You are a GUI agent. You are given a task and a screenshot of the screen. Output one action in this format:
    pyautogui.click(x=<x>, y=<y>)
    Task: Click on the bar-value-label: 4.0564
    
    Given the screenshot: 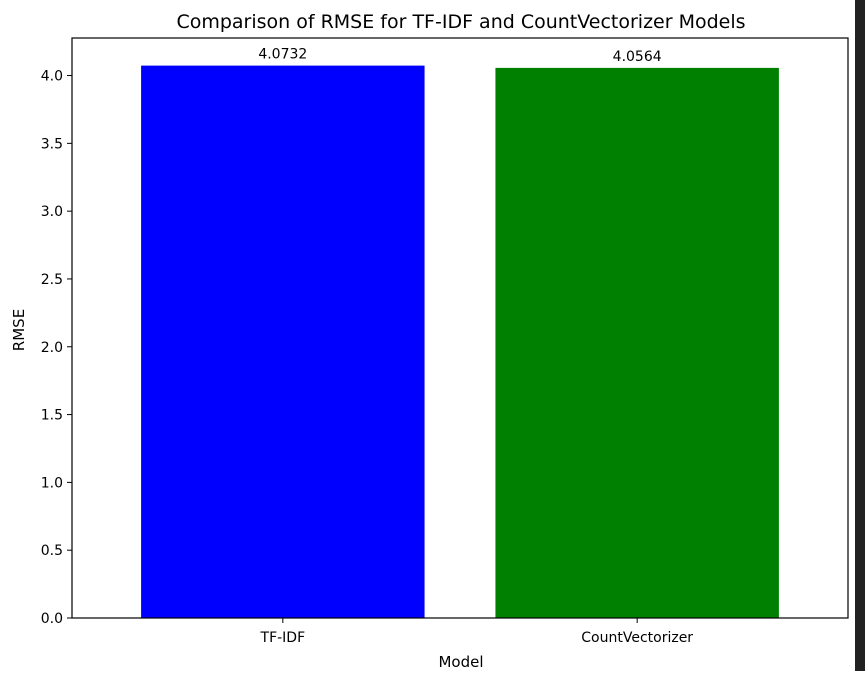 What is the action you would take?
    pyautogui.click(x=637, y=57)
    